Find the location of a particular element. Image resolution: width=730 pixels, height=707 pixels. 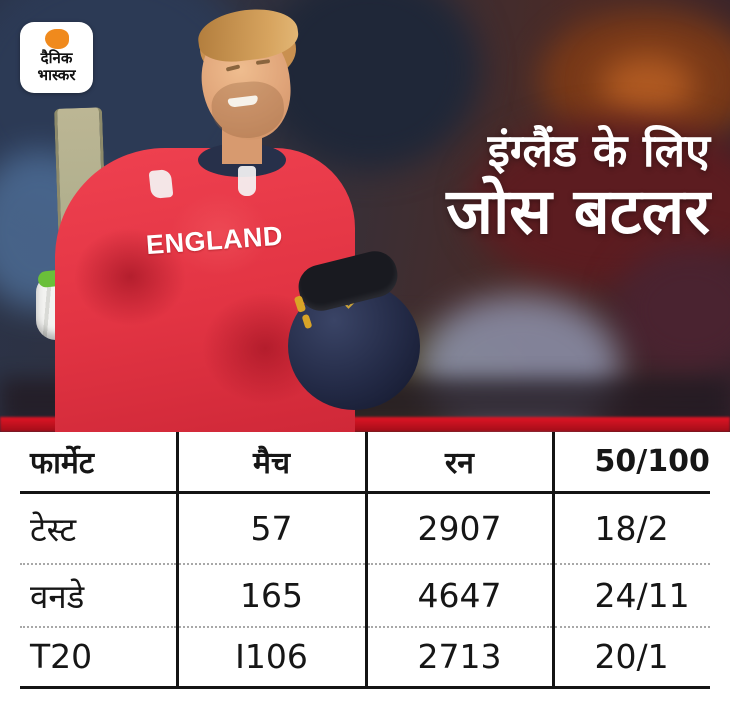

column-header-50-100: 50/100 is located at coordinates (631, 463).